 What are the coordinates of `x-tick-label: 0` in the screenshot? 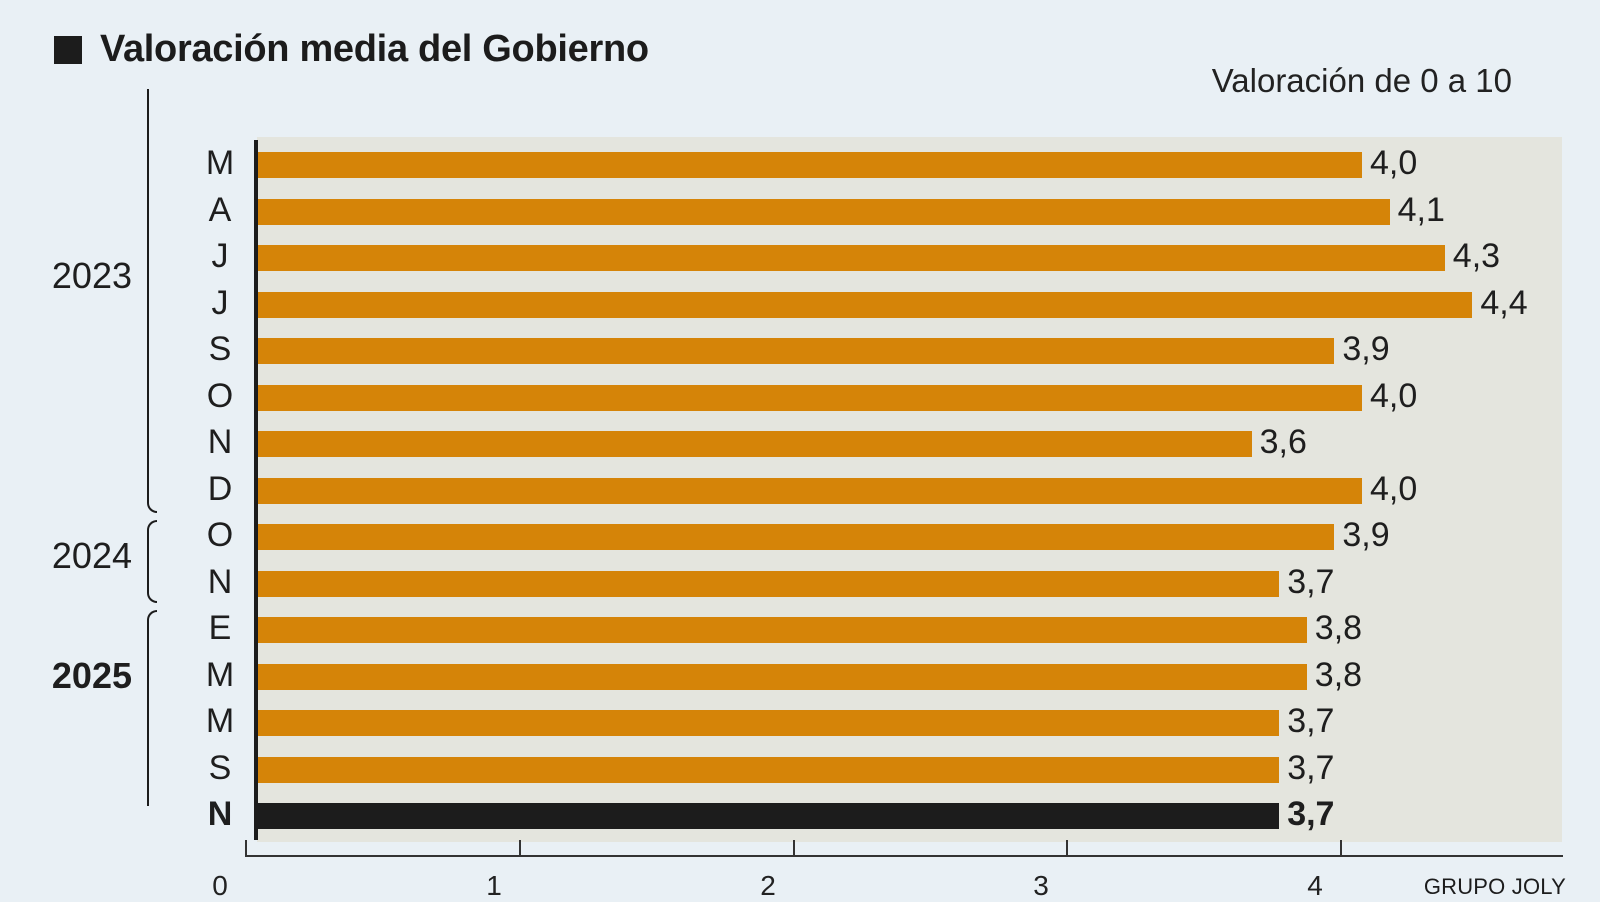 It's located at (220, 885).